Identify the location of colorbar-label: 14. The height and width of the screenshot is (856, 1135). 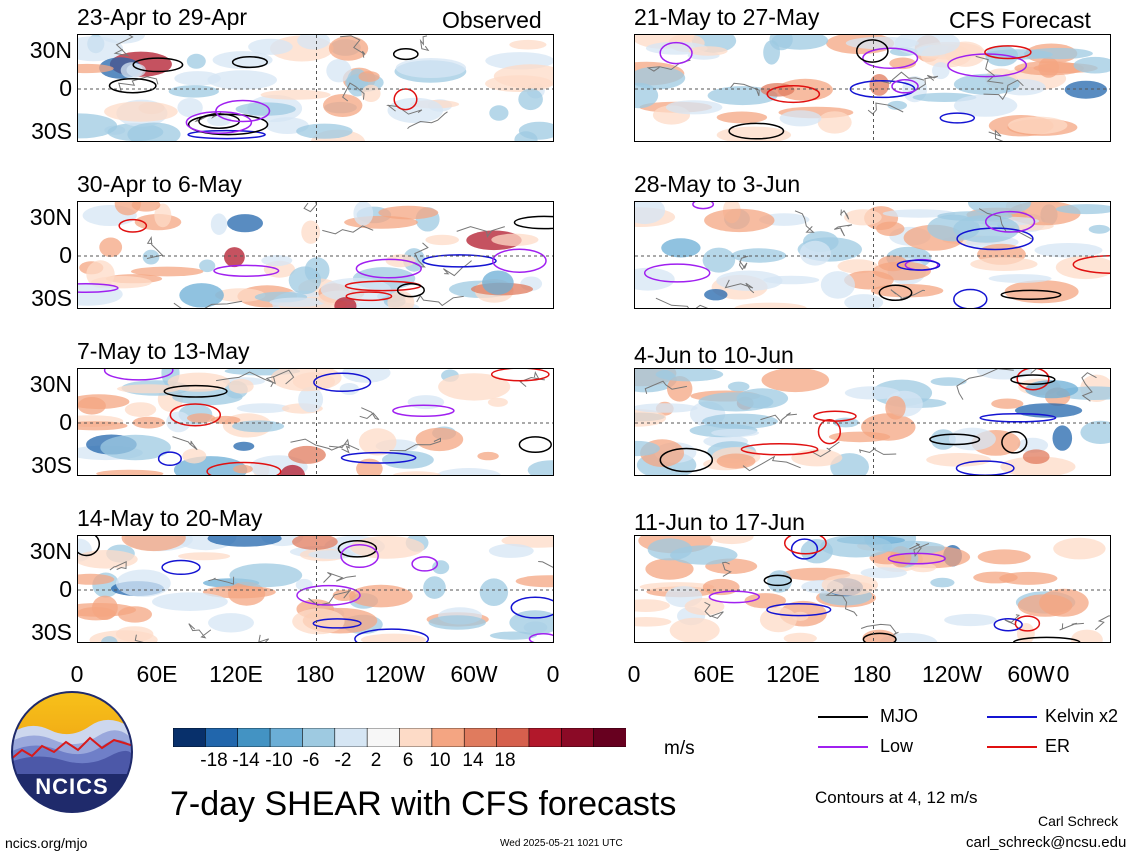
(473, 760).